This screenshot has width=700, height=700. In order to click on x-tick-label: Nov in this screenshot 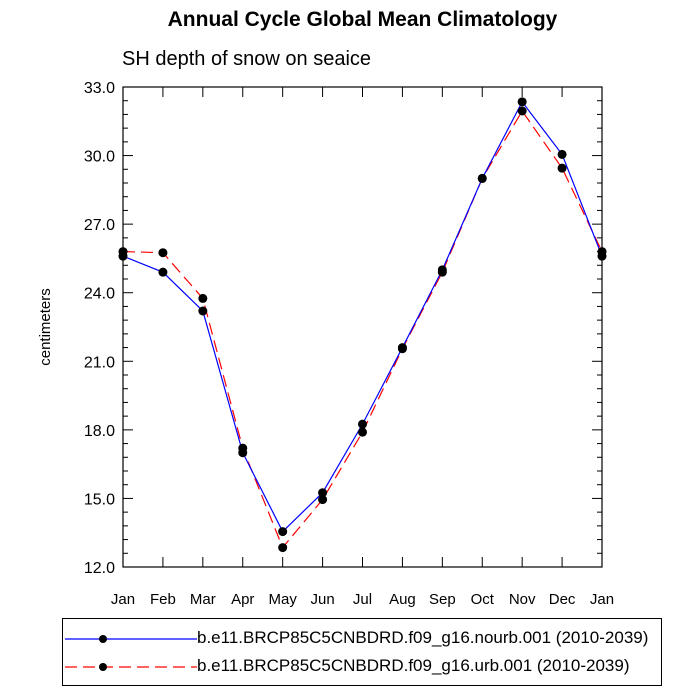, I will do `click(522, 599)`.